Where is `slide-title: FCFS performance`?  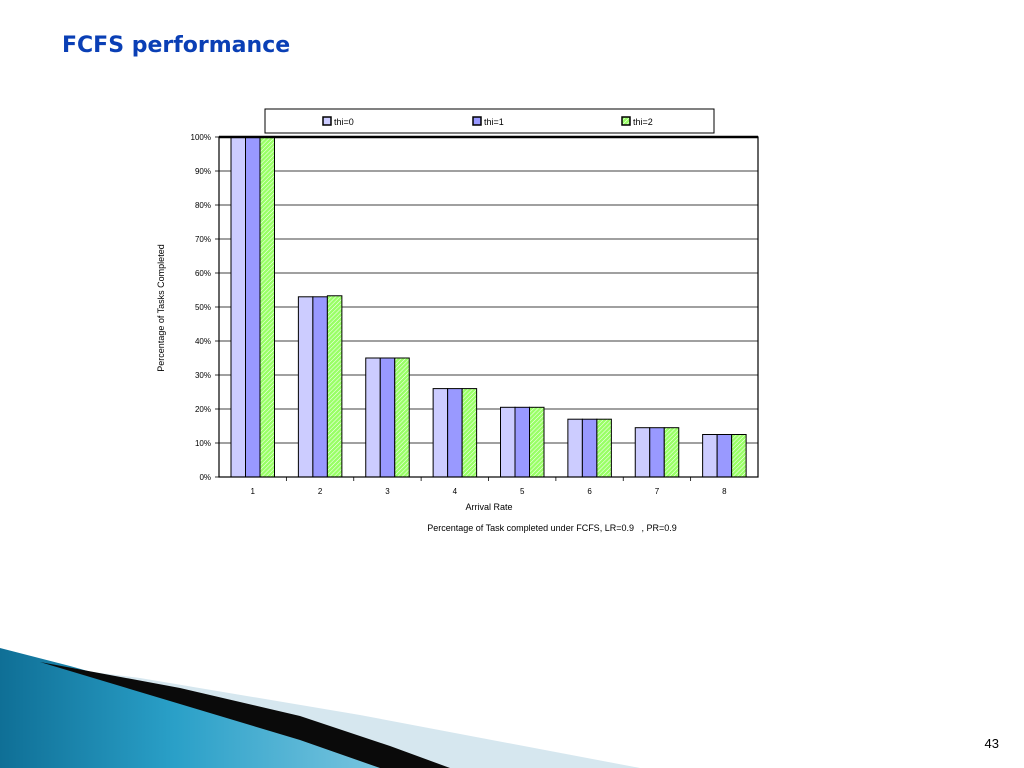
slide-title: FCFS performance is located at coordinates (176, 45).